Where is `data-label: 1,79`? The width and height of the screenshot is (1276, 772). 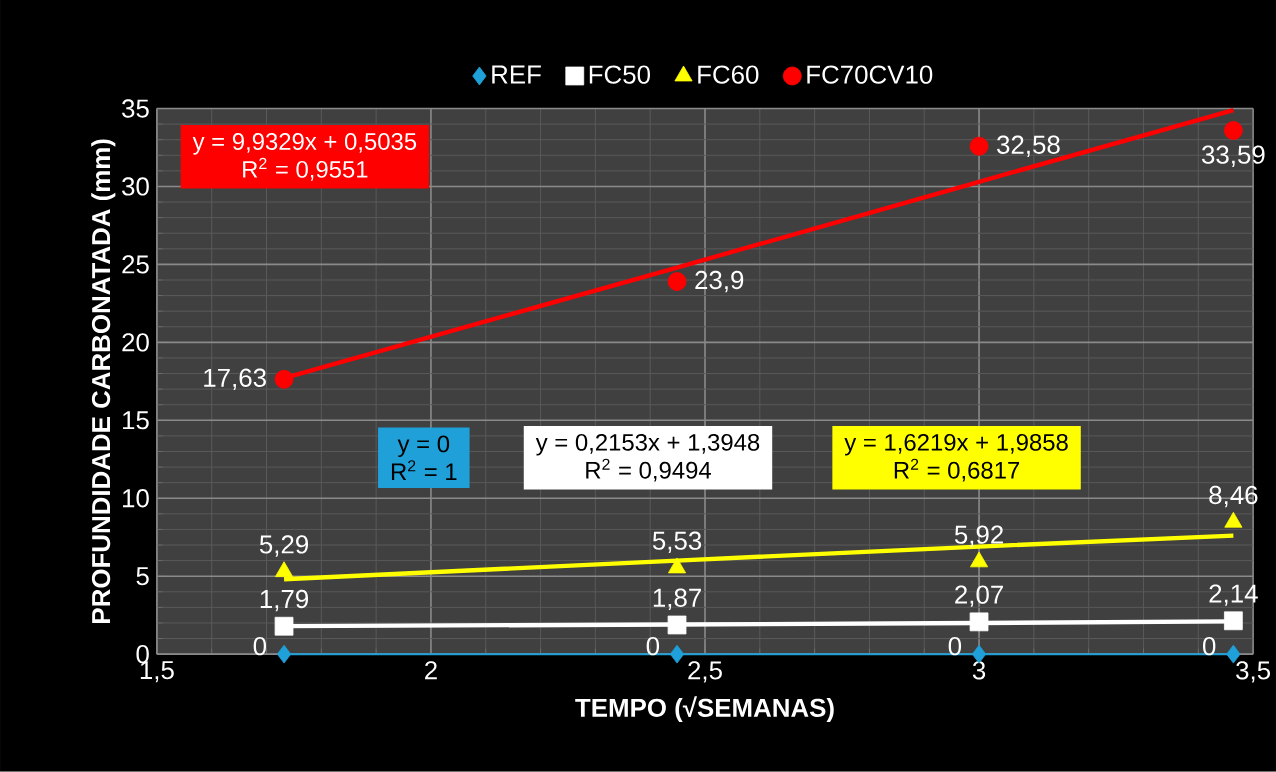 data-label: 1,79 is located at coordinates (284, 601).